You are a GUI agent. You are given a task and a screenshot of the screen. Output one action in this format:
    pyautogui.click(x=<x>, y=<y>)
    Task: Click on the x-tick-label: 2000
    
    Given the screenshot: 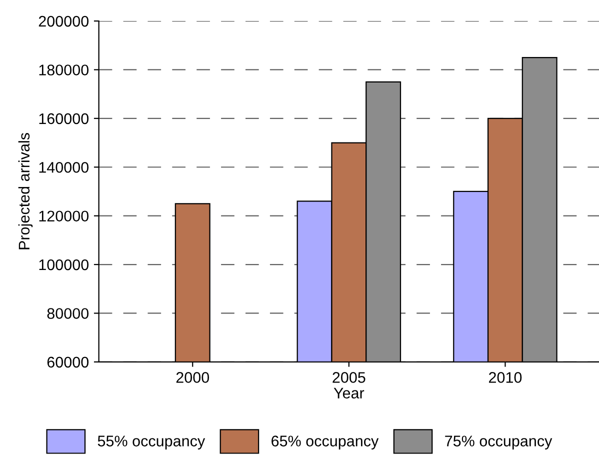 What is the action you would take?
    pyautogui.click(x=193, y=377)
    